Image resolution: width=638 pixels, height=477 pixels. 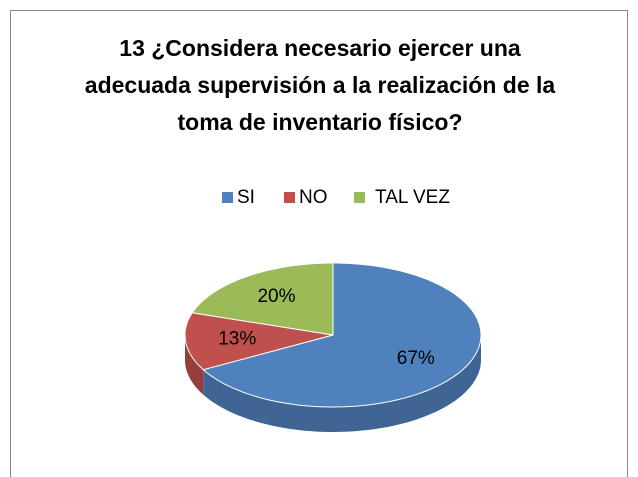 I want to click on data-label: 20%, so click(x=276, y=296).